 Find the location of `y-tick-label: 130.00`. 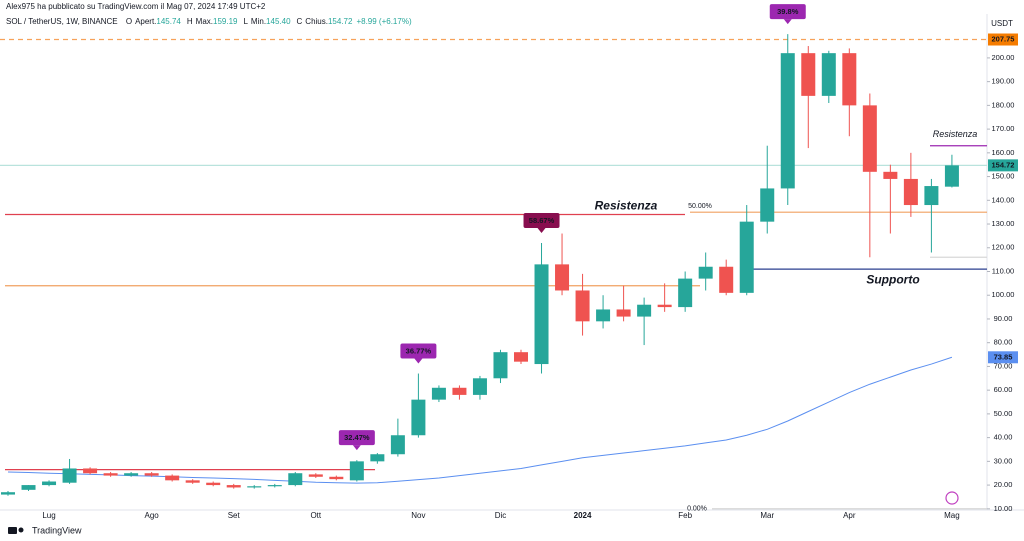

y-tick-label: 130.00 is located at coordinates (1003, 223).